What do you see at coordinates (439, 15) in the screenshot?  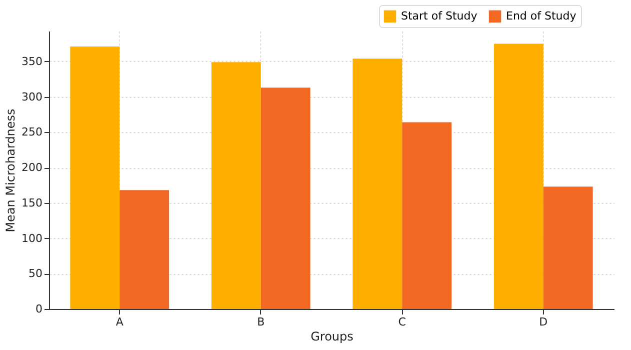 I see `legend-label: Start of Study` at bounding box center [439, 15].